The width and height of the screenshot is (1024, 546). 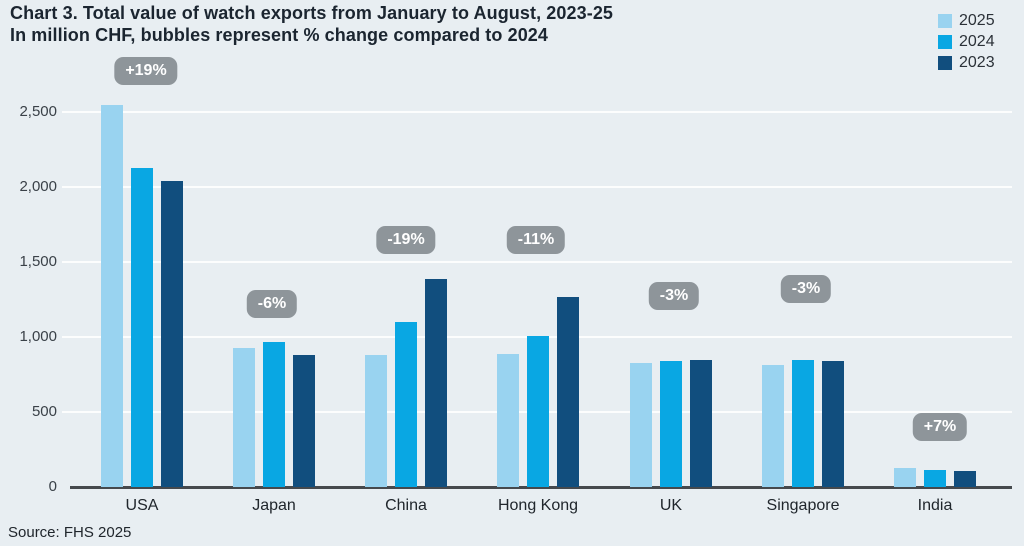 I want to click on y-axis-tick-label: 1,500, so click(x=38, y=261).